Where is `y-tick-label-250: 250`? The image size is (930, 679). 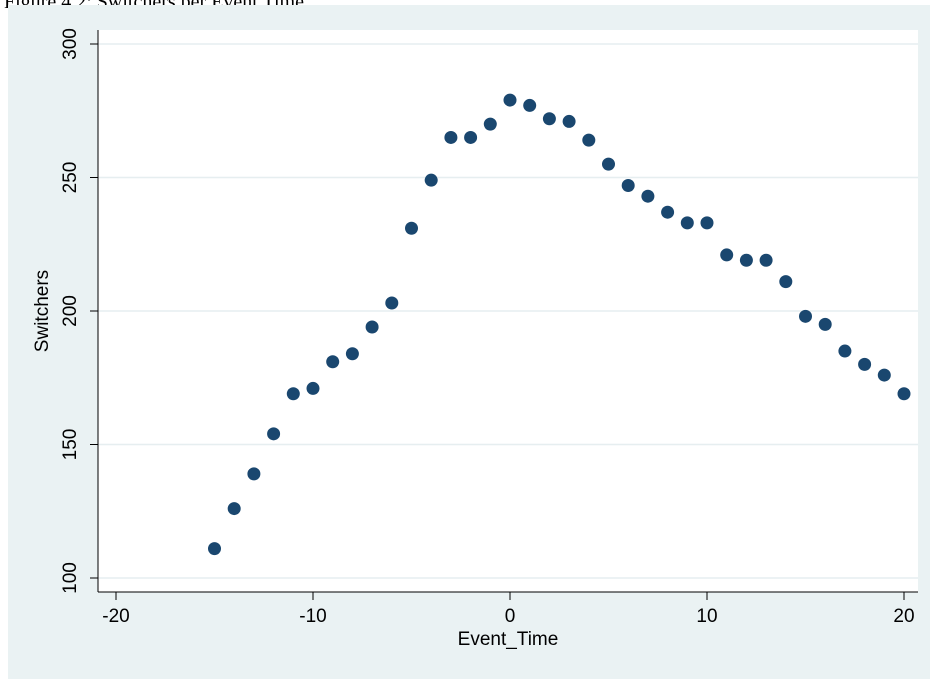
y-tick-label-250: 250 is located at coordinates (70, 178).